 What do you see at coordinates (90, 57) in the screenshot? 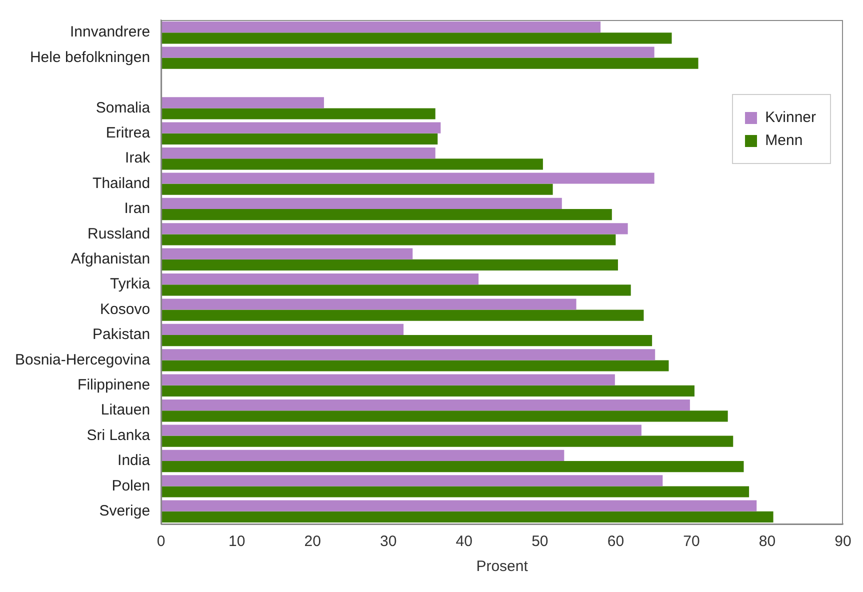
I see `y-tick-label: Hele befolkningen` at bounding box center [90, 57].